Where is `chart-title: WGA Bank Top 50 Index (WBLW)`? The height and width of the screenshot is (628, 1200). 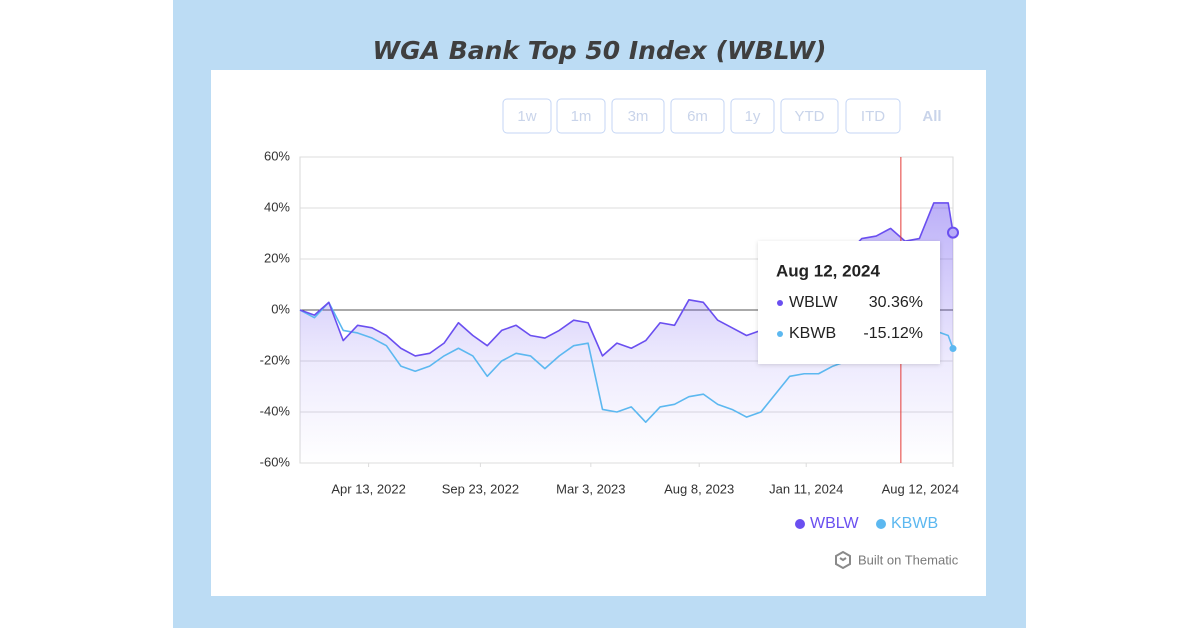
chart-title: WGA Bank Top 50 Index (WBLW) is located at coordinates (599, 50).